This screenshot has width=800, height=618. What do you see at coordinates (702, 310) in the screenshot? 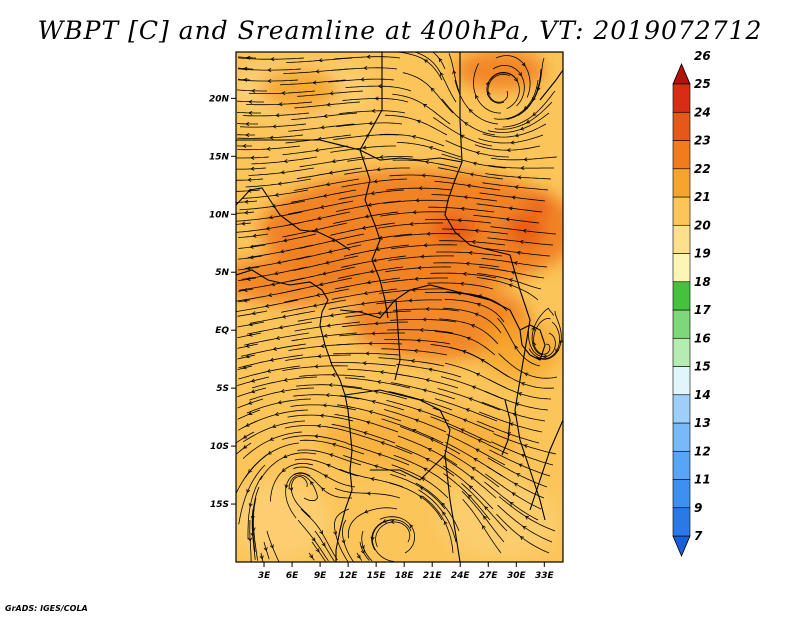
I see `colorbar-label: 17` at bounding box center [702, 310].